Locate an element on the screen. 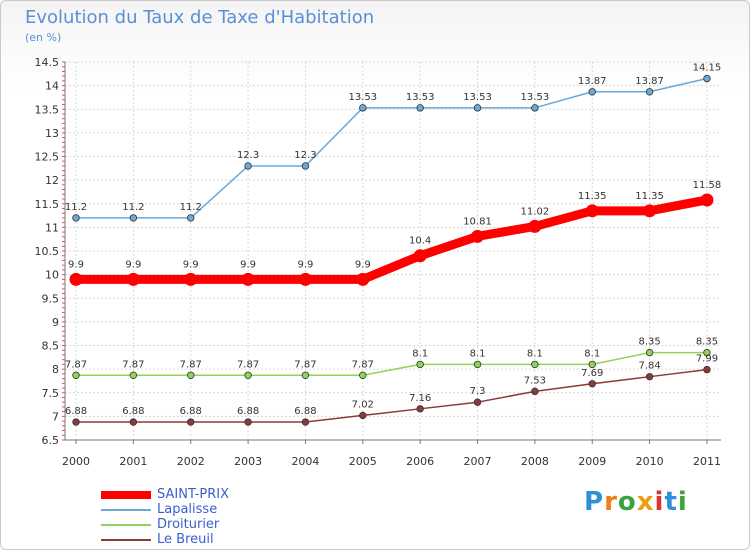 The image size is (750, 550). data-label-le-breuil: 7.69 is located at coordinates (592, 373).